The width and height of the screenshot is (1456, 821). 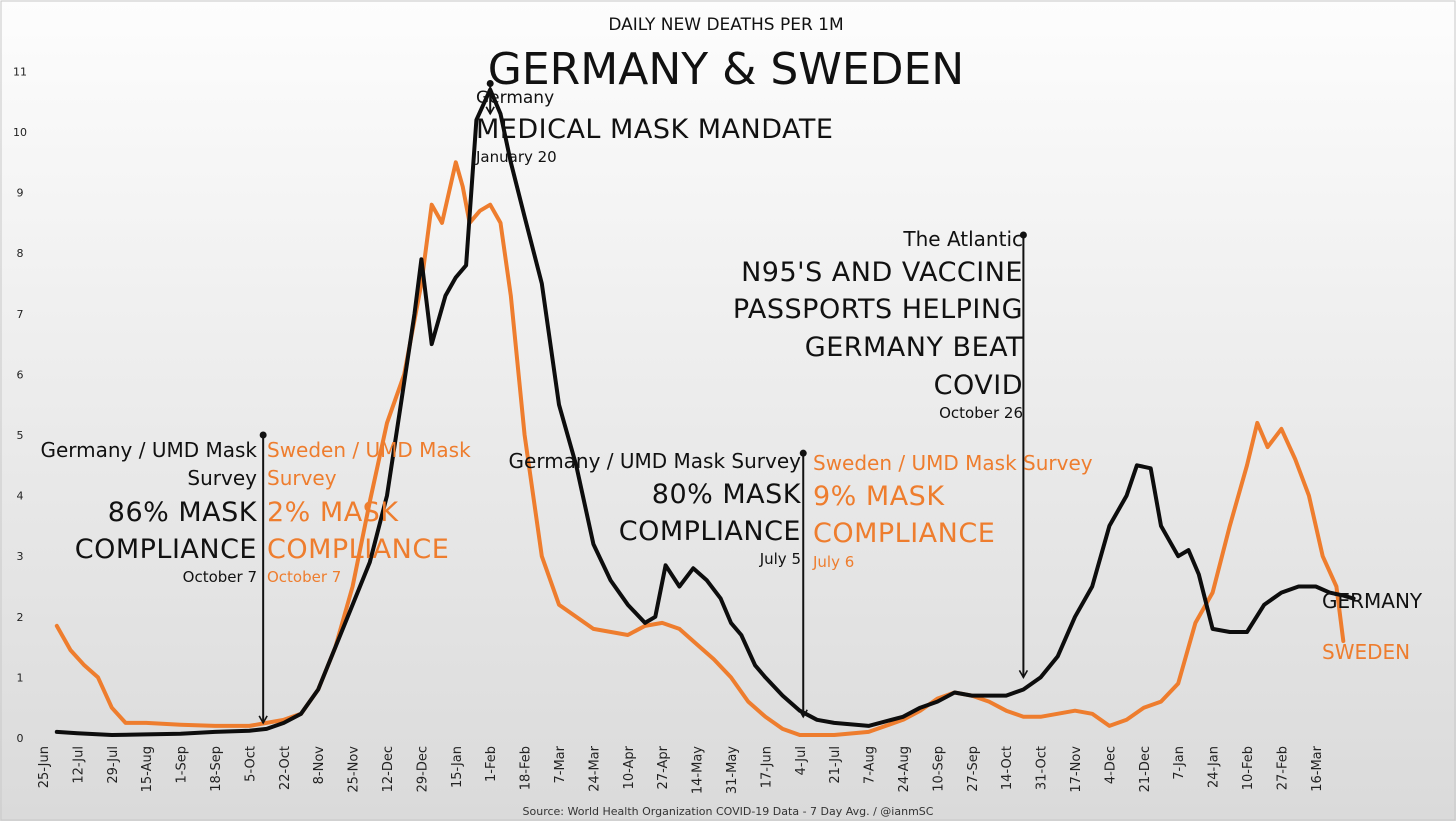 I want to click on x-tick-label: 15-Aug, so click(x=147, y=769).